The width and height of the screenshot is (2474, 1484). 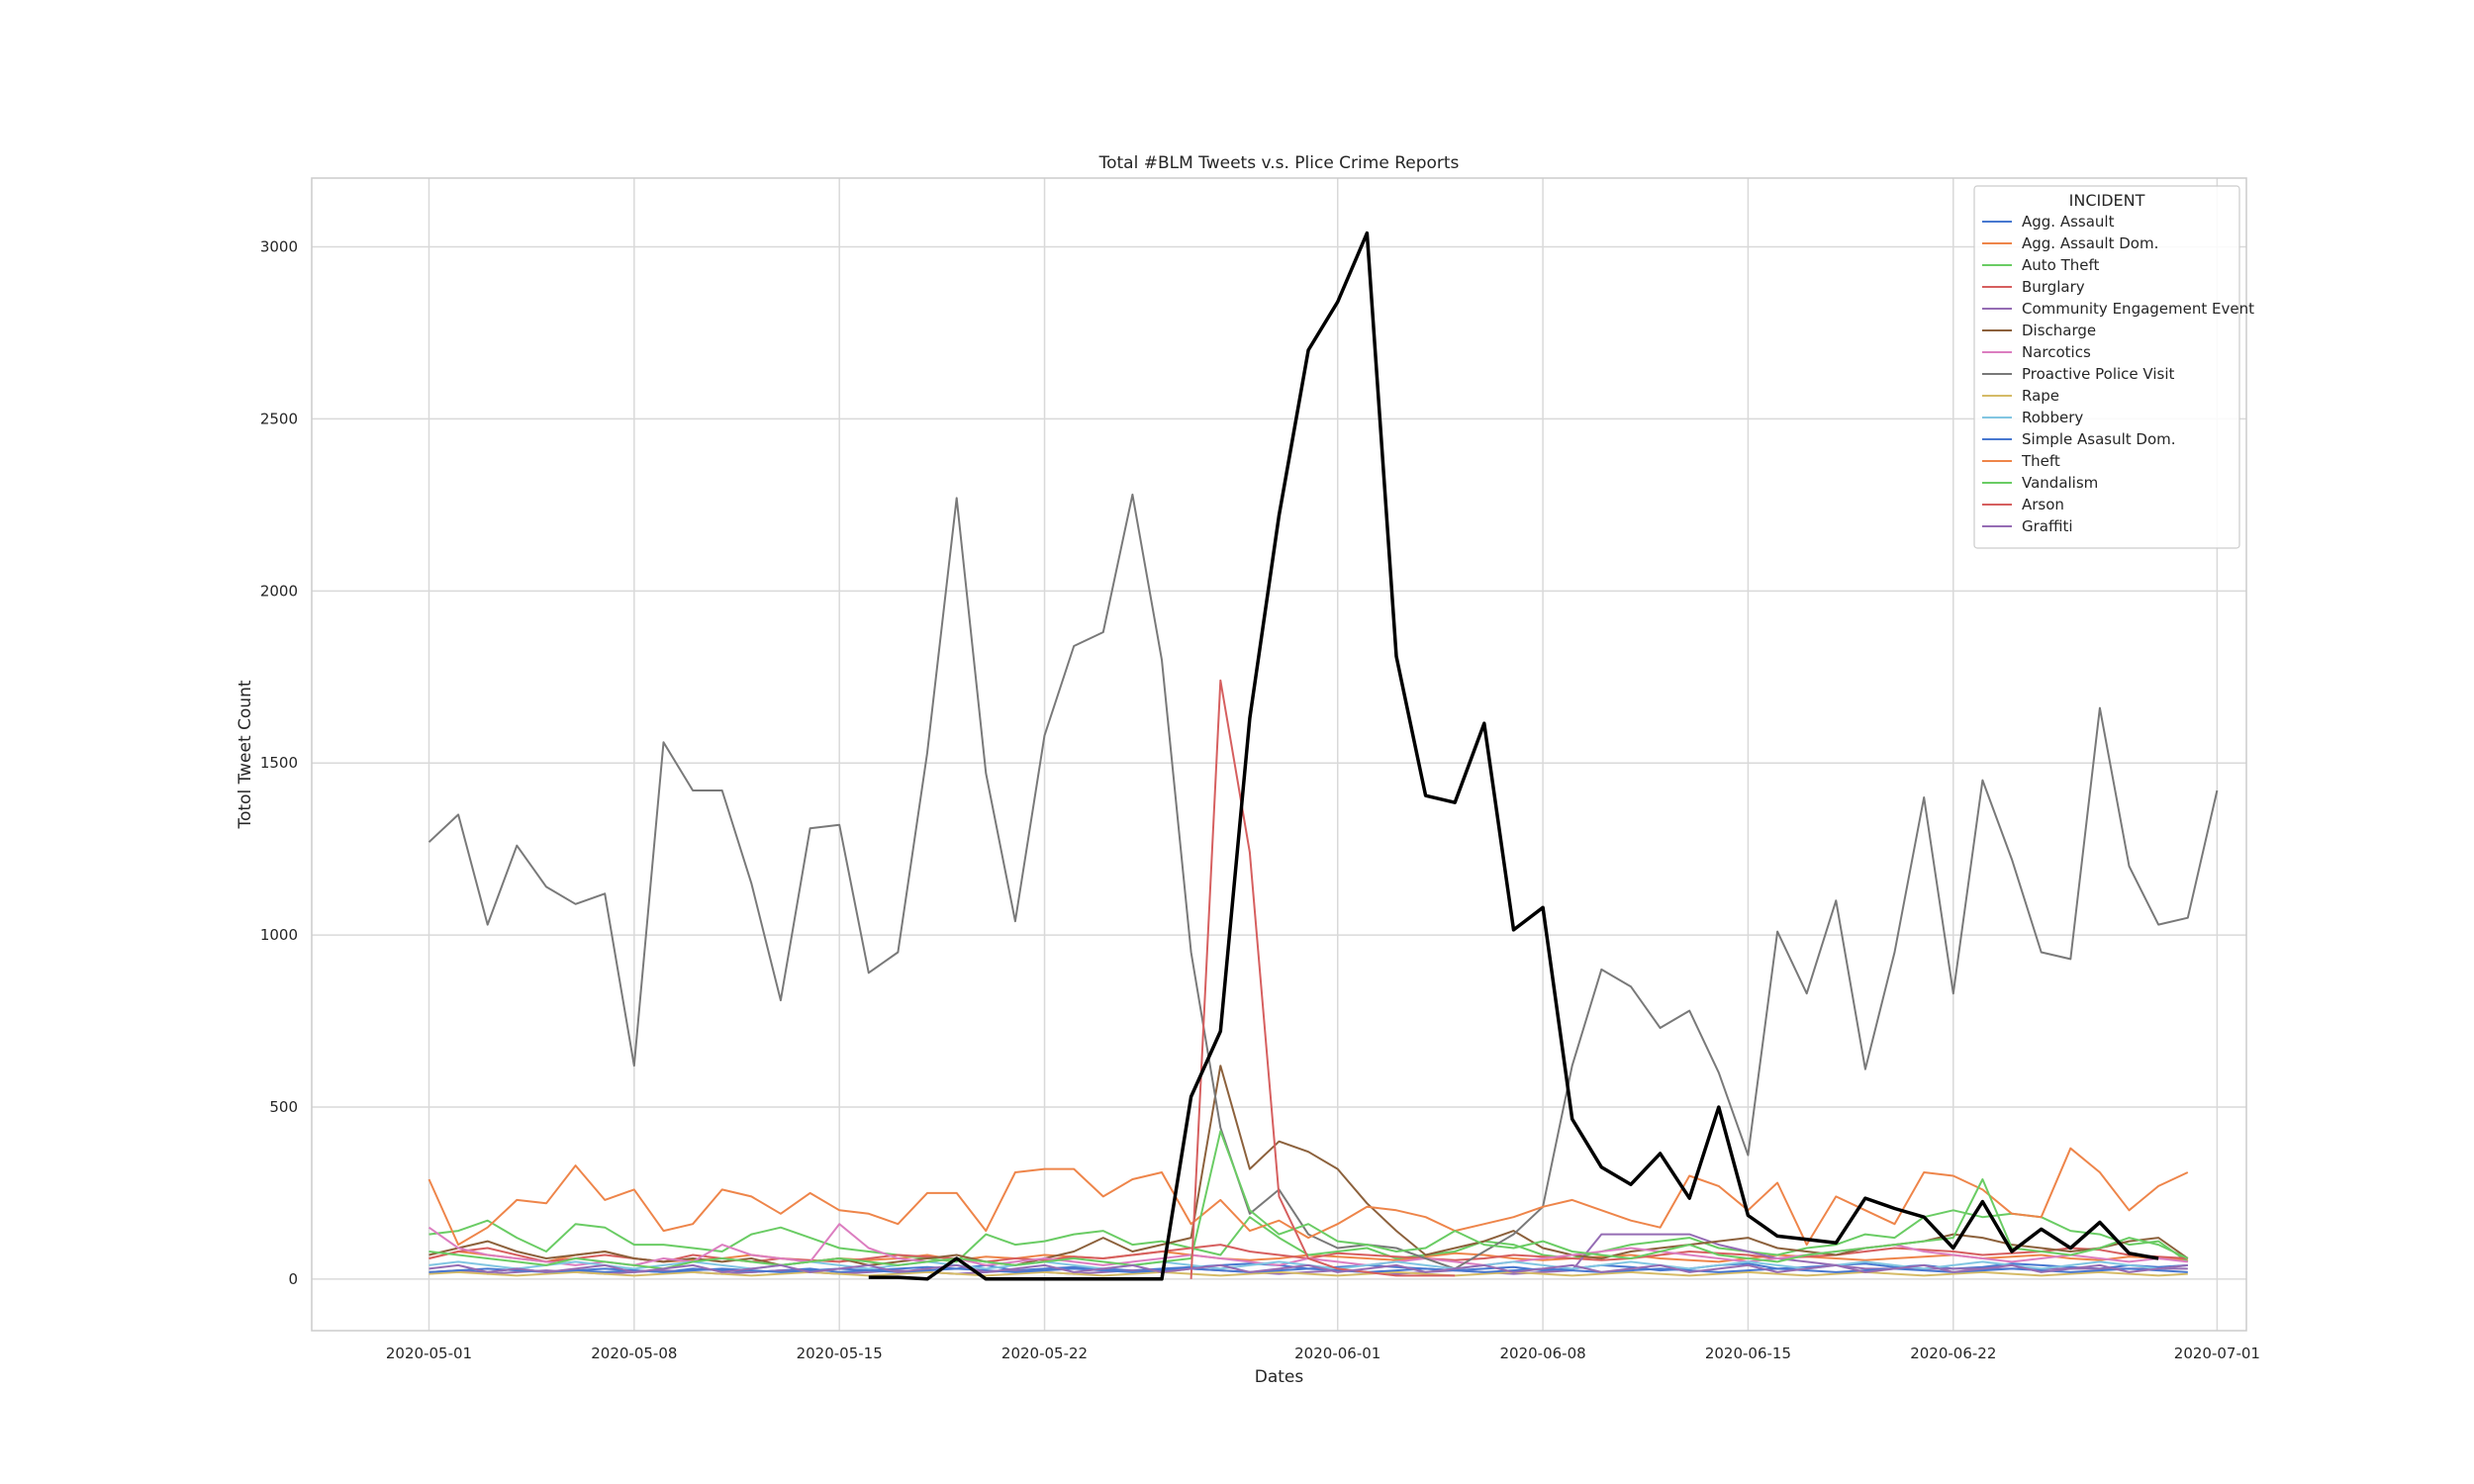 I want to click on legend-entry-label: Burglary, so click(x=2053, y=287).